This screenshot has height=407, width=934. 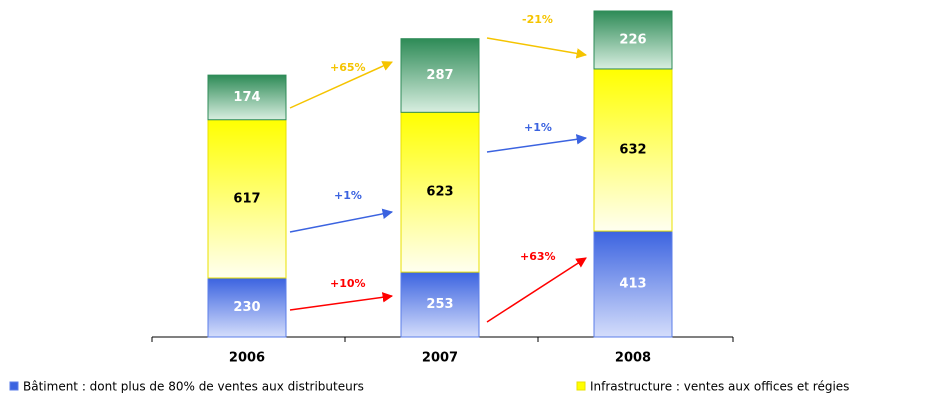 I want to click on growth-label: +65%, so click(x=348, y=67).